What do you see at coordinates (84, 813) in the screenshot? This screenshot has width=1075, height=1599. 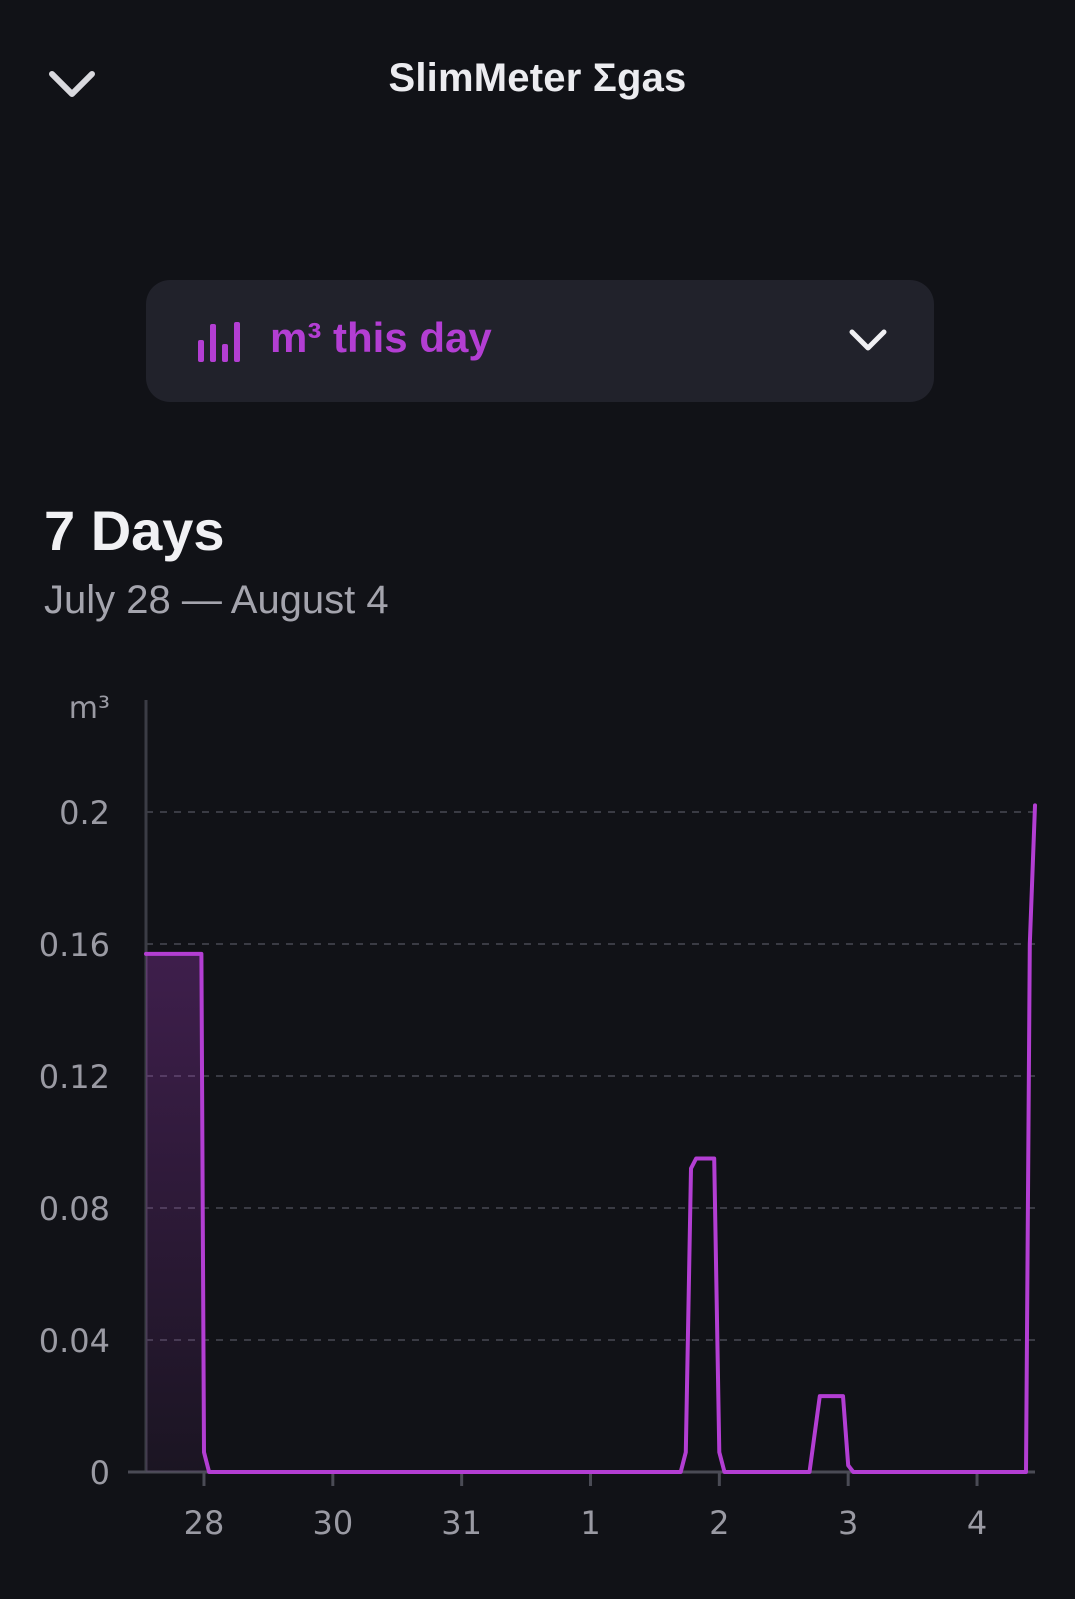 I see `y-tick-label: 0.2` at bounding box center [84, 813].